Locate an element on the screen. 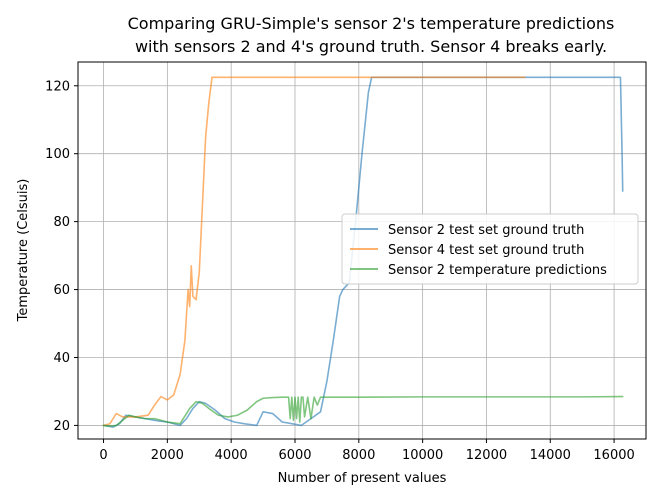 Image resolution: width=668 pixels, height=499 pixels. legend-label: Sensor 4 test set ground truth is located at coordinates (486, 250).